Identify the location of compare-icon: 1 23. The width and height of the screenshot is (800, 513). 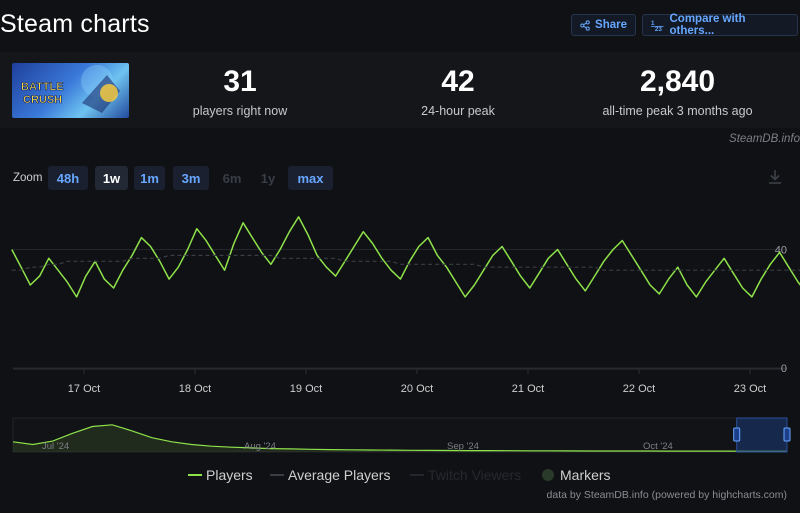
(657, 26).